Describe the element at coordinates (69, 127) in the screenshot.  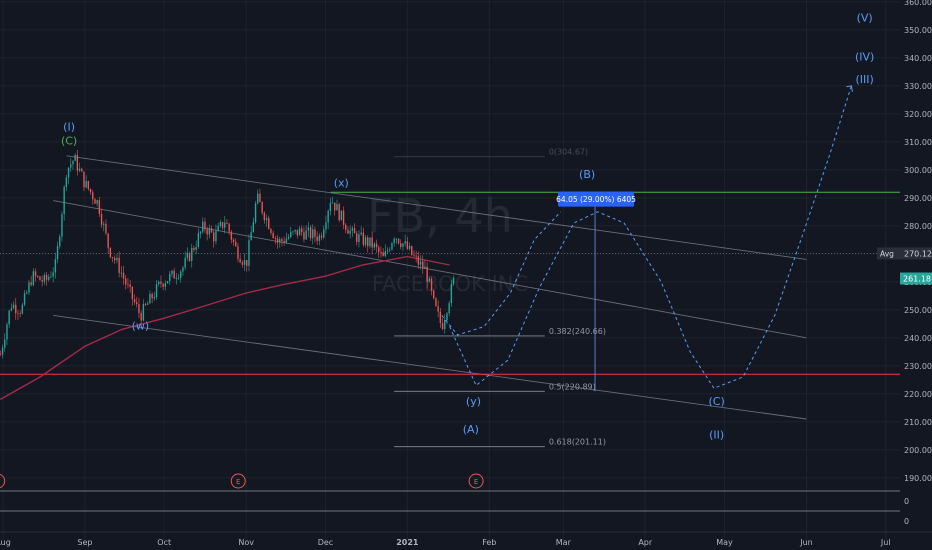
I see `wave-label: (I)` at that location.